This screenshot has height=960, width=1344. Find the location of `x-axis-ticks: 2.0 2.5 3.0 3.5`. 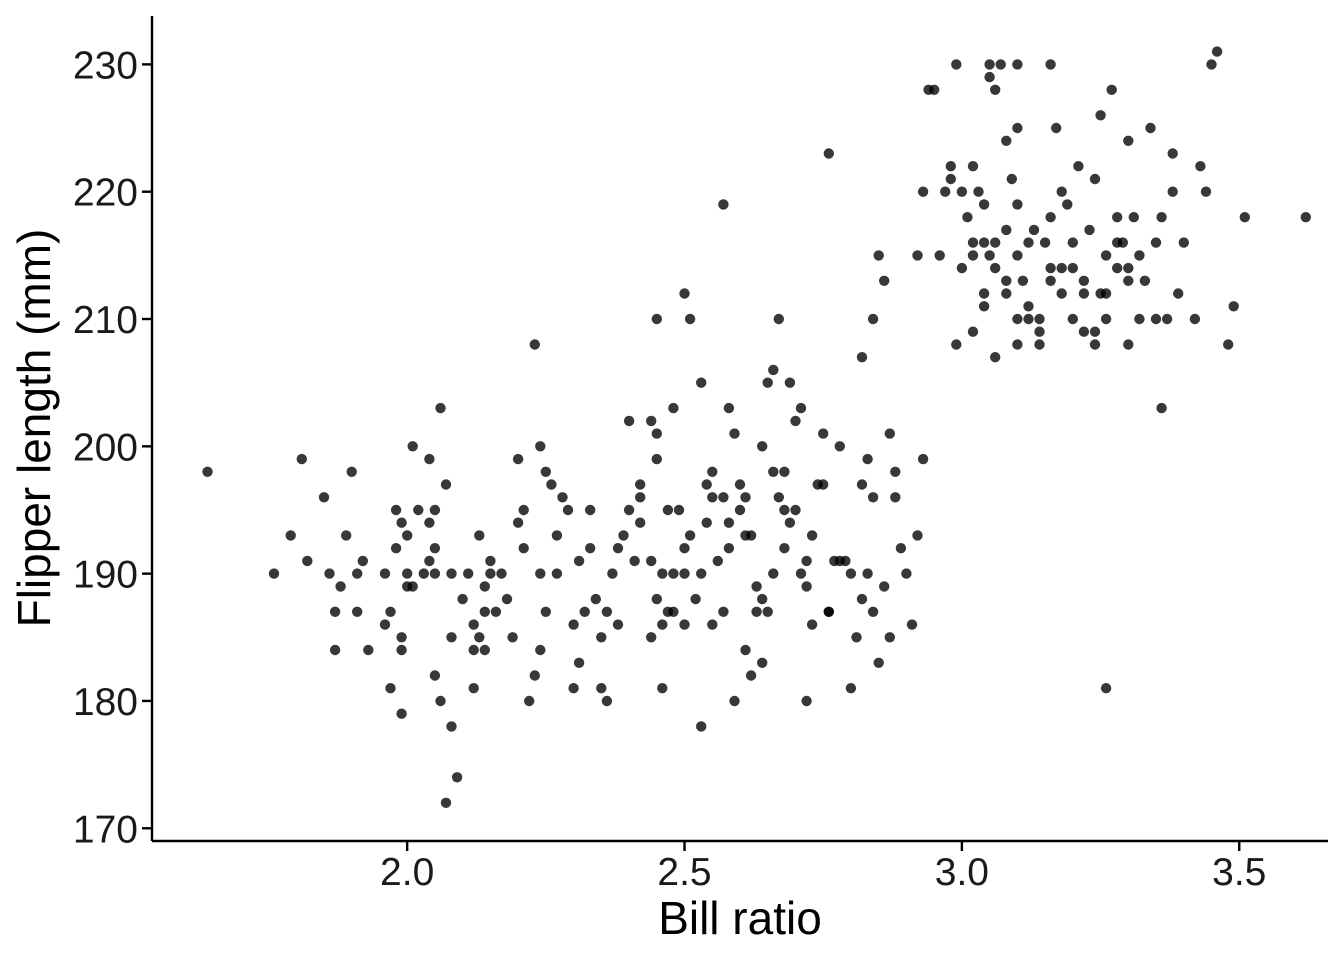

x-axis-ticks: 2.0 2.5 3.0 3.5 is located at coordinates (823, 867).